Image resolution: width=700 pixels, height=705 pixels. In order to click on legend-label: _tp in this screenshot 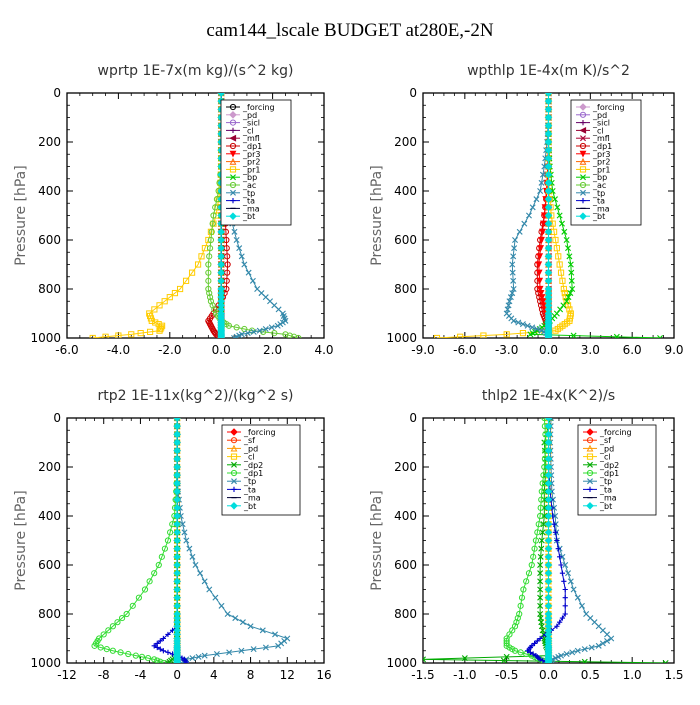, I will do `click(605, 481)`.